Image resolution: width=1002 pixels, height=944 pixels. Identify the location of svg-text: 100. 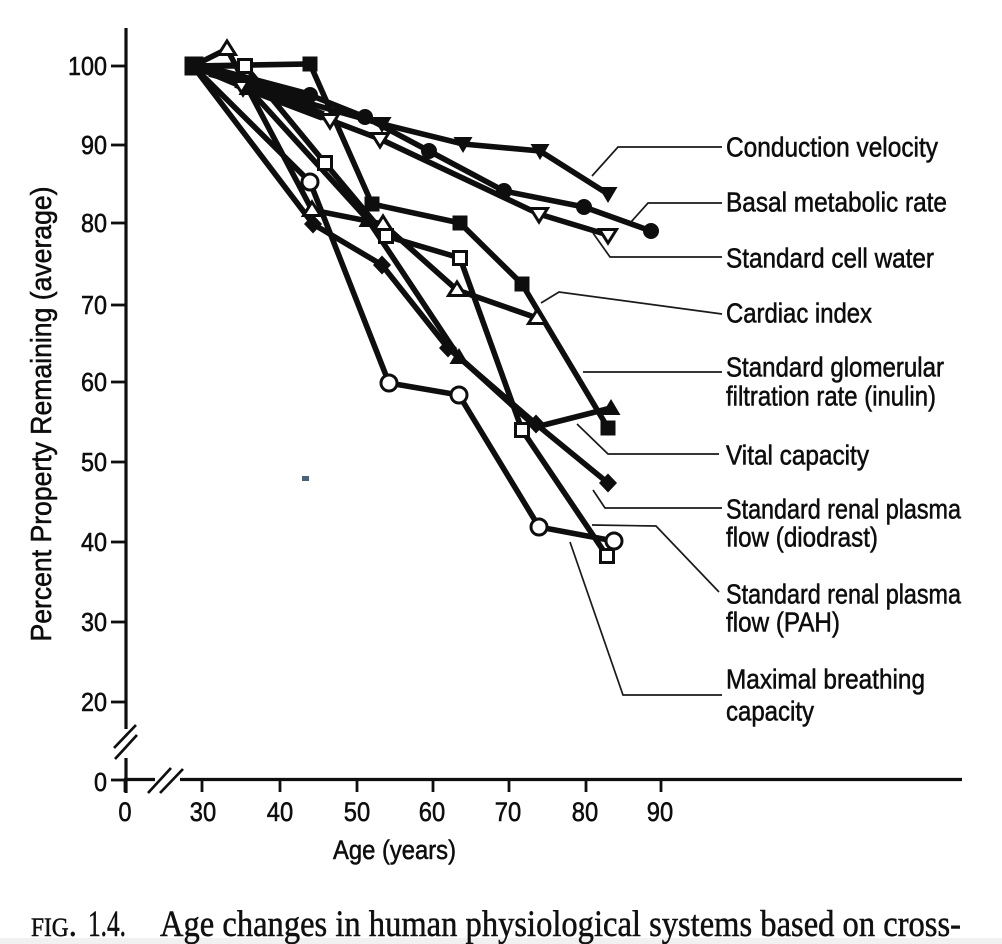
(87, 66).